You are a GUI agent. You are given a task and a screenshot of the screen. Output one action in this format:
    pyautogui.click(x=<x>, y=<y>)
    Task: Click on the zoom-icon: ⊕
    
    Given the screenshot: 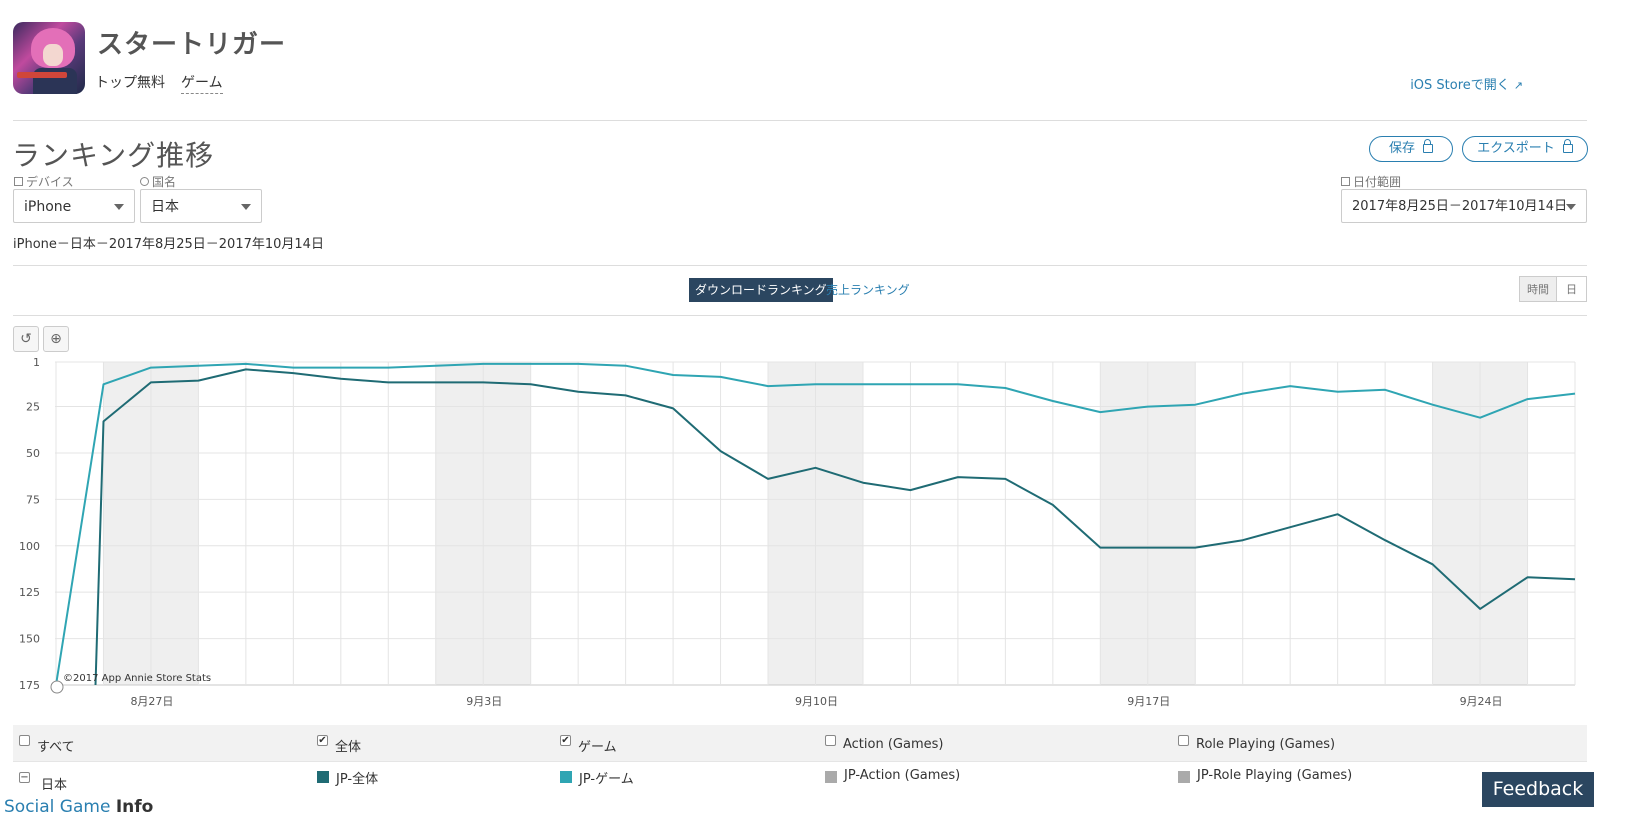 What is the action you would take?
    pyautogui.click(x=56, y=339)
    